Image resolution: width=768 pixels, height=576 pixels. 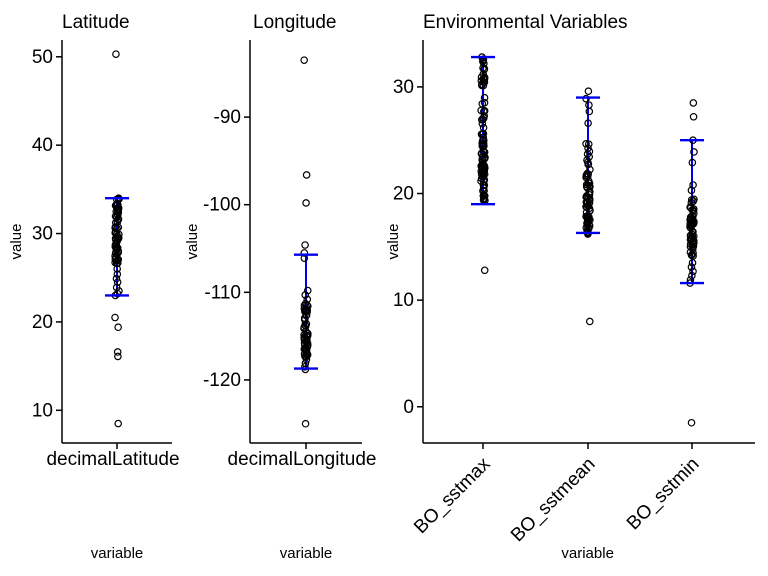 What do you see at coordinates (222, 380) in the screenshot?
I see `y-tick-label: -120` at bounding box center [222, 380].